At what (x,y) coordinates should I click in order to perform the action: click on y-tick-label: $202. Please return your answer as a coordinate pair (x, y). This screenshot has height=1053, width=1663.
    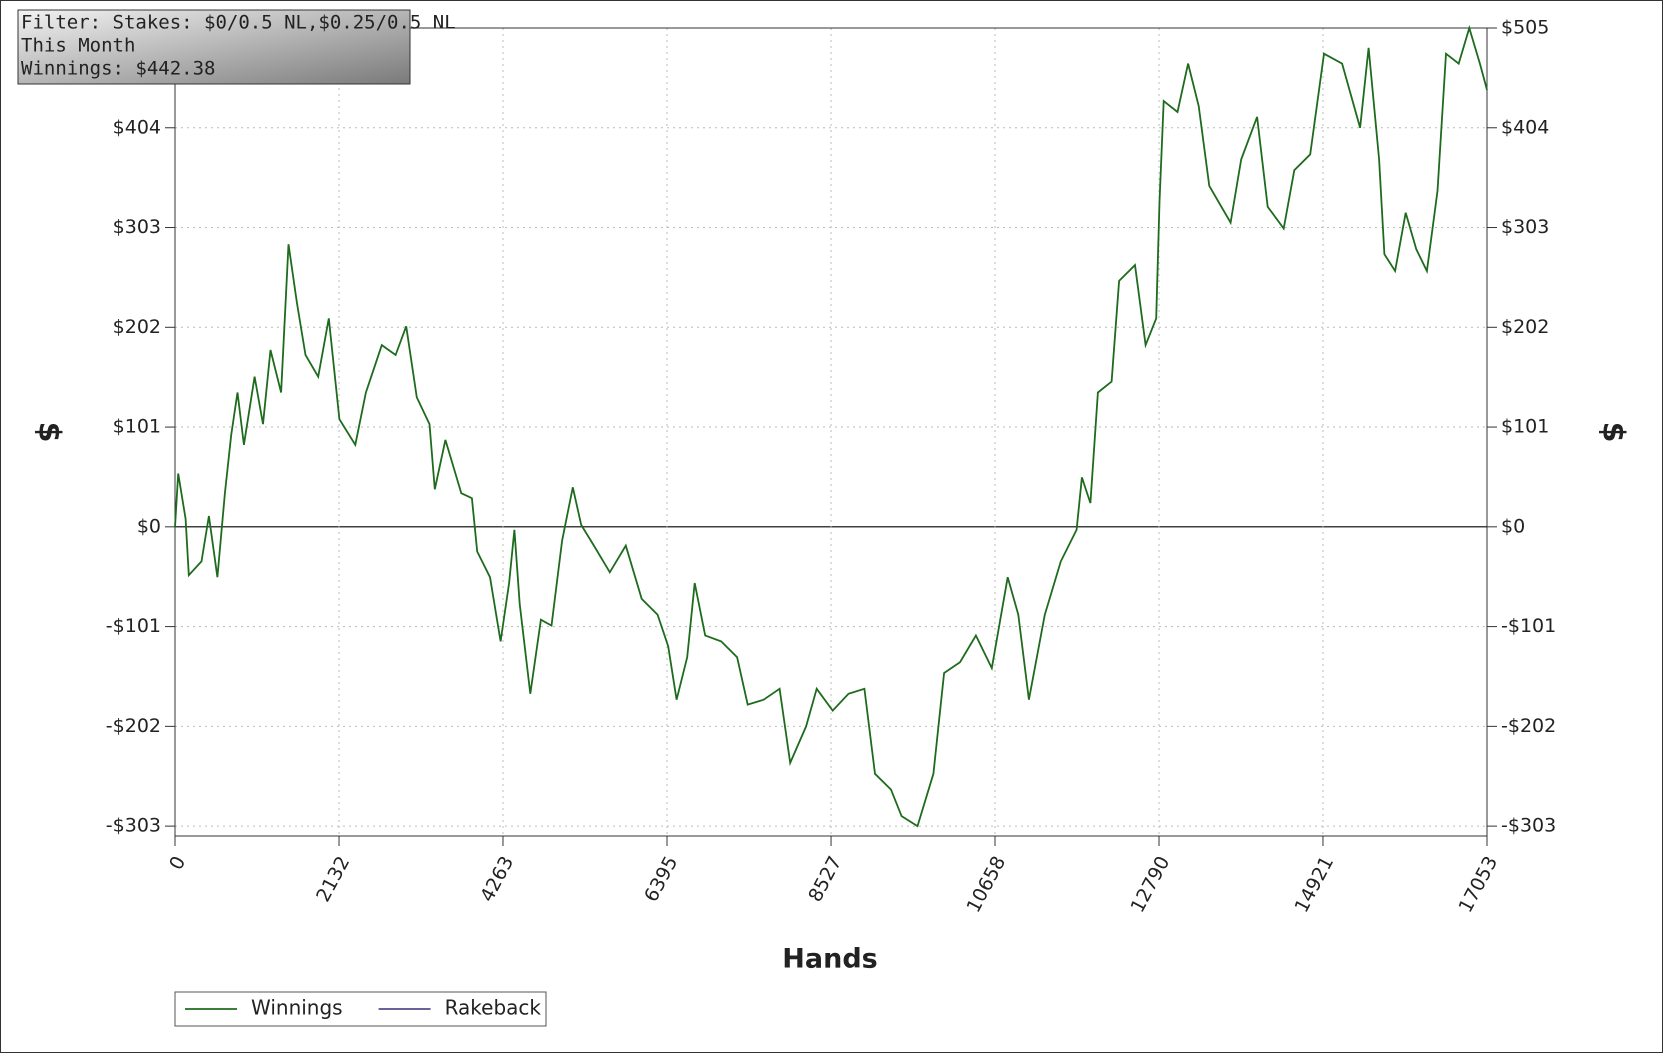
    Looking at the image, I should click on (137, 327).